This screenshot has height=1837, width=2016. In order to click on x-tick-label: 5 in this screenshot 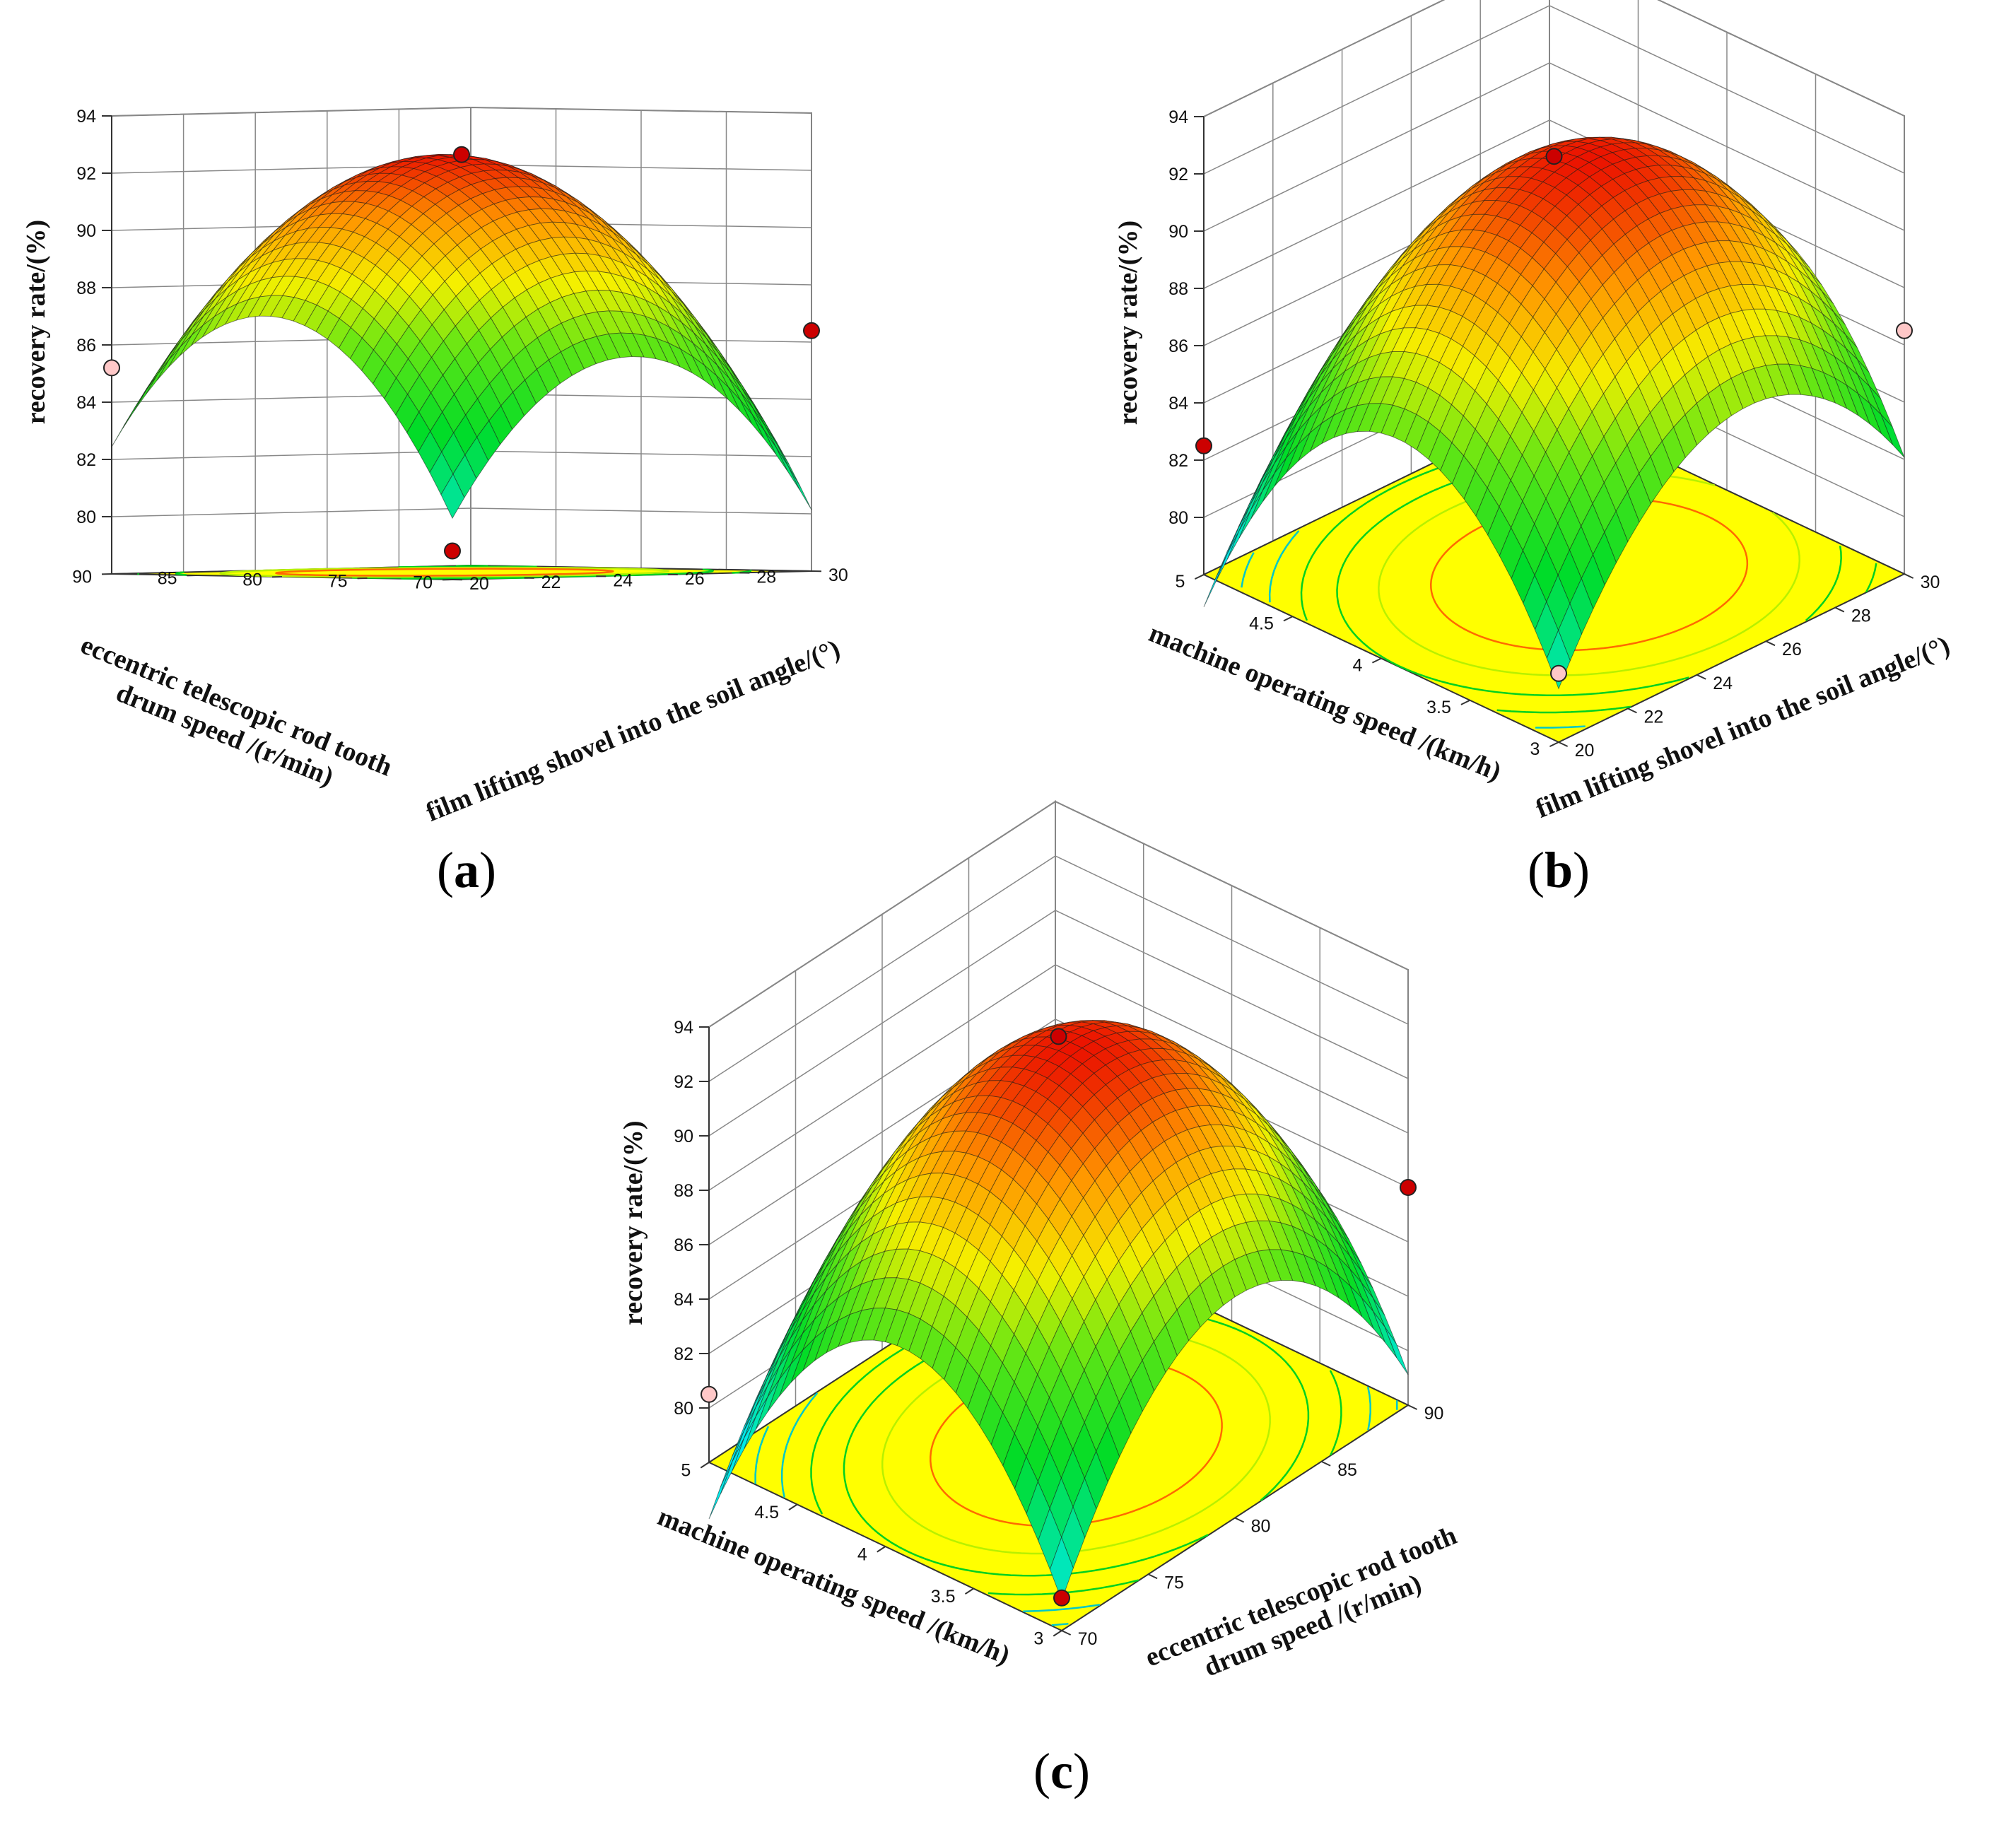, I will do `click(1180, 582)`.